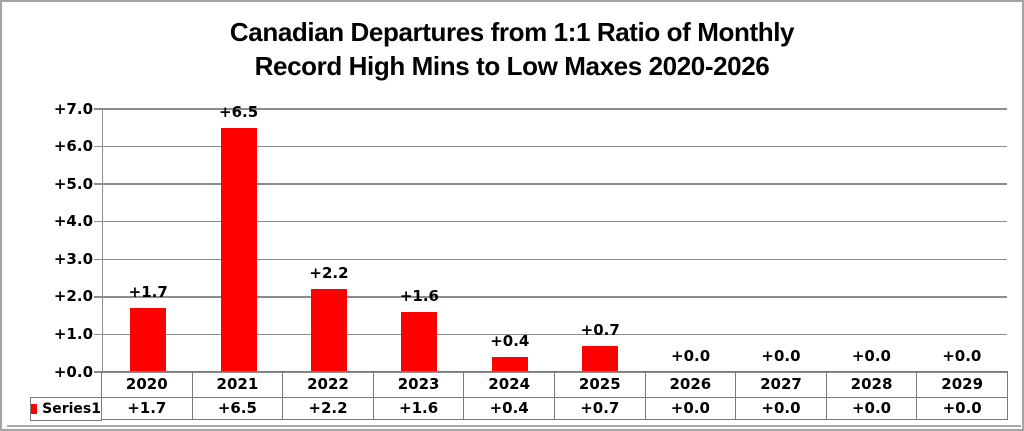 Image resolution: width=1024 pixels, height=431 pixels. I want to click on bar-value-label: +2.2, so click(329, 273).